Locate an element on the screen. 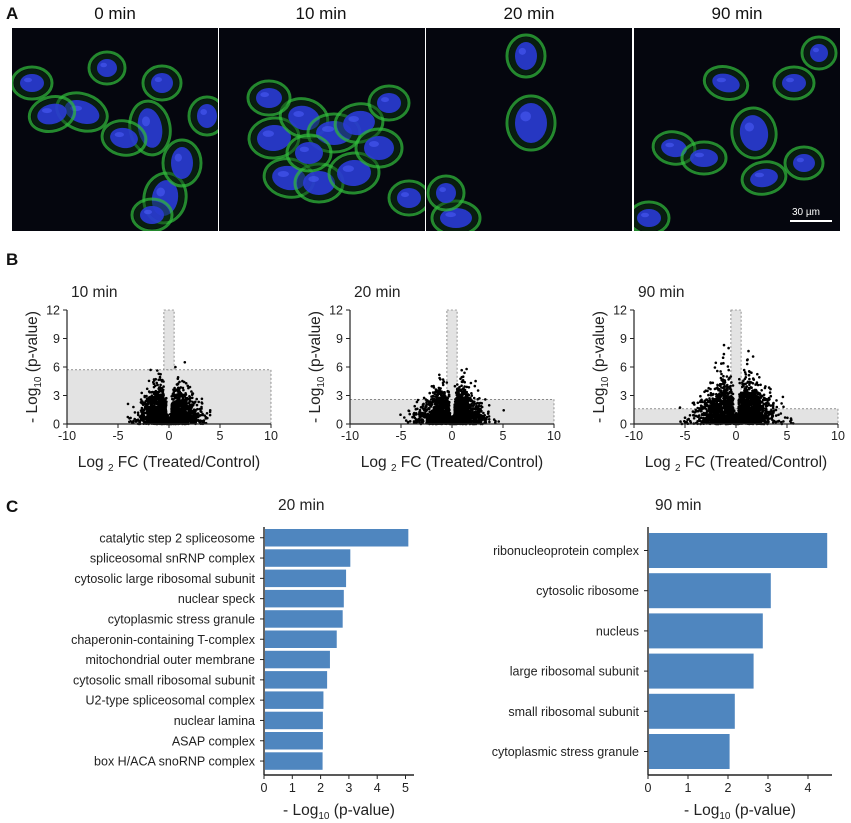  category-label: catalytic step 2 spliceosome is located at coordinates (177, 538).